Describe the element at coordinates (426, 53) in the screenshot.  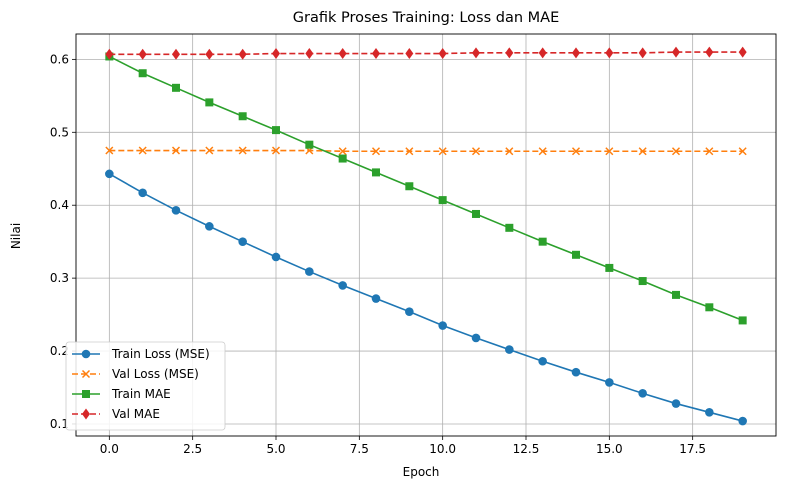
I see `series-val-mae` at that location.